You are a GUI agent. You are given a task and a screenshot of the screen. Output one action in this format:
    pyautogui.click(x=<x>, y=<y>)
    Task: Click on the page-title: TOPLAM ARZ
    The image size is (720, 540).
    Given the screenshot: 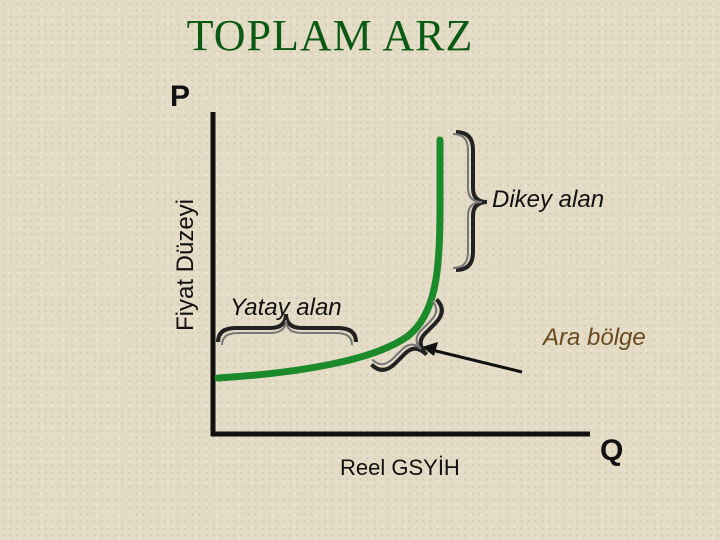 What is the action you would take?
    pyautogui.click(x=330, y=35)
    